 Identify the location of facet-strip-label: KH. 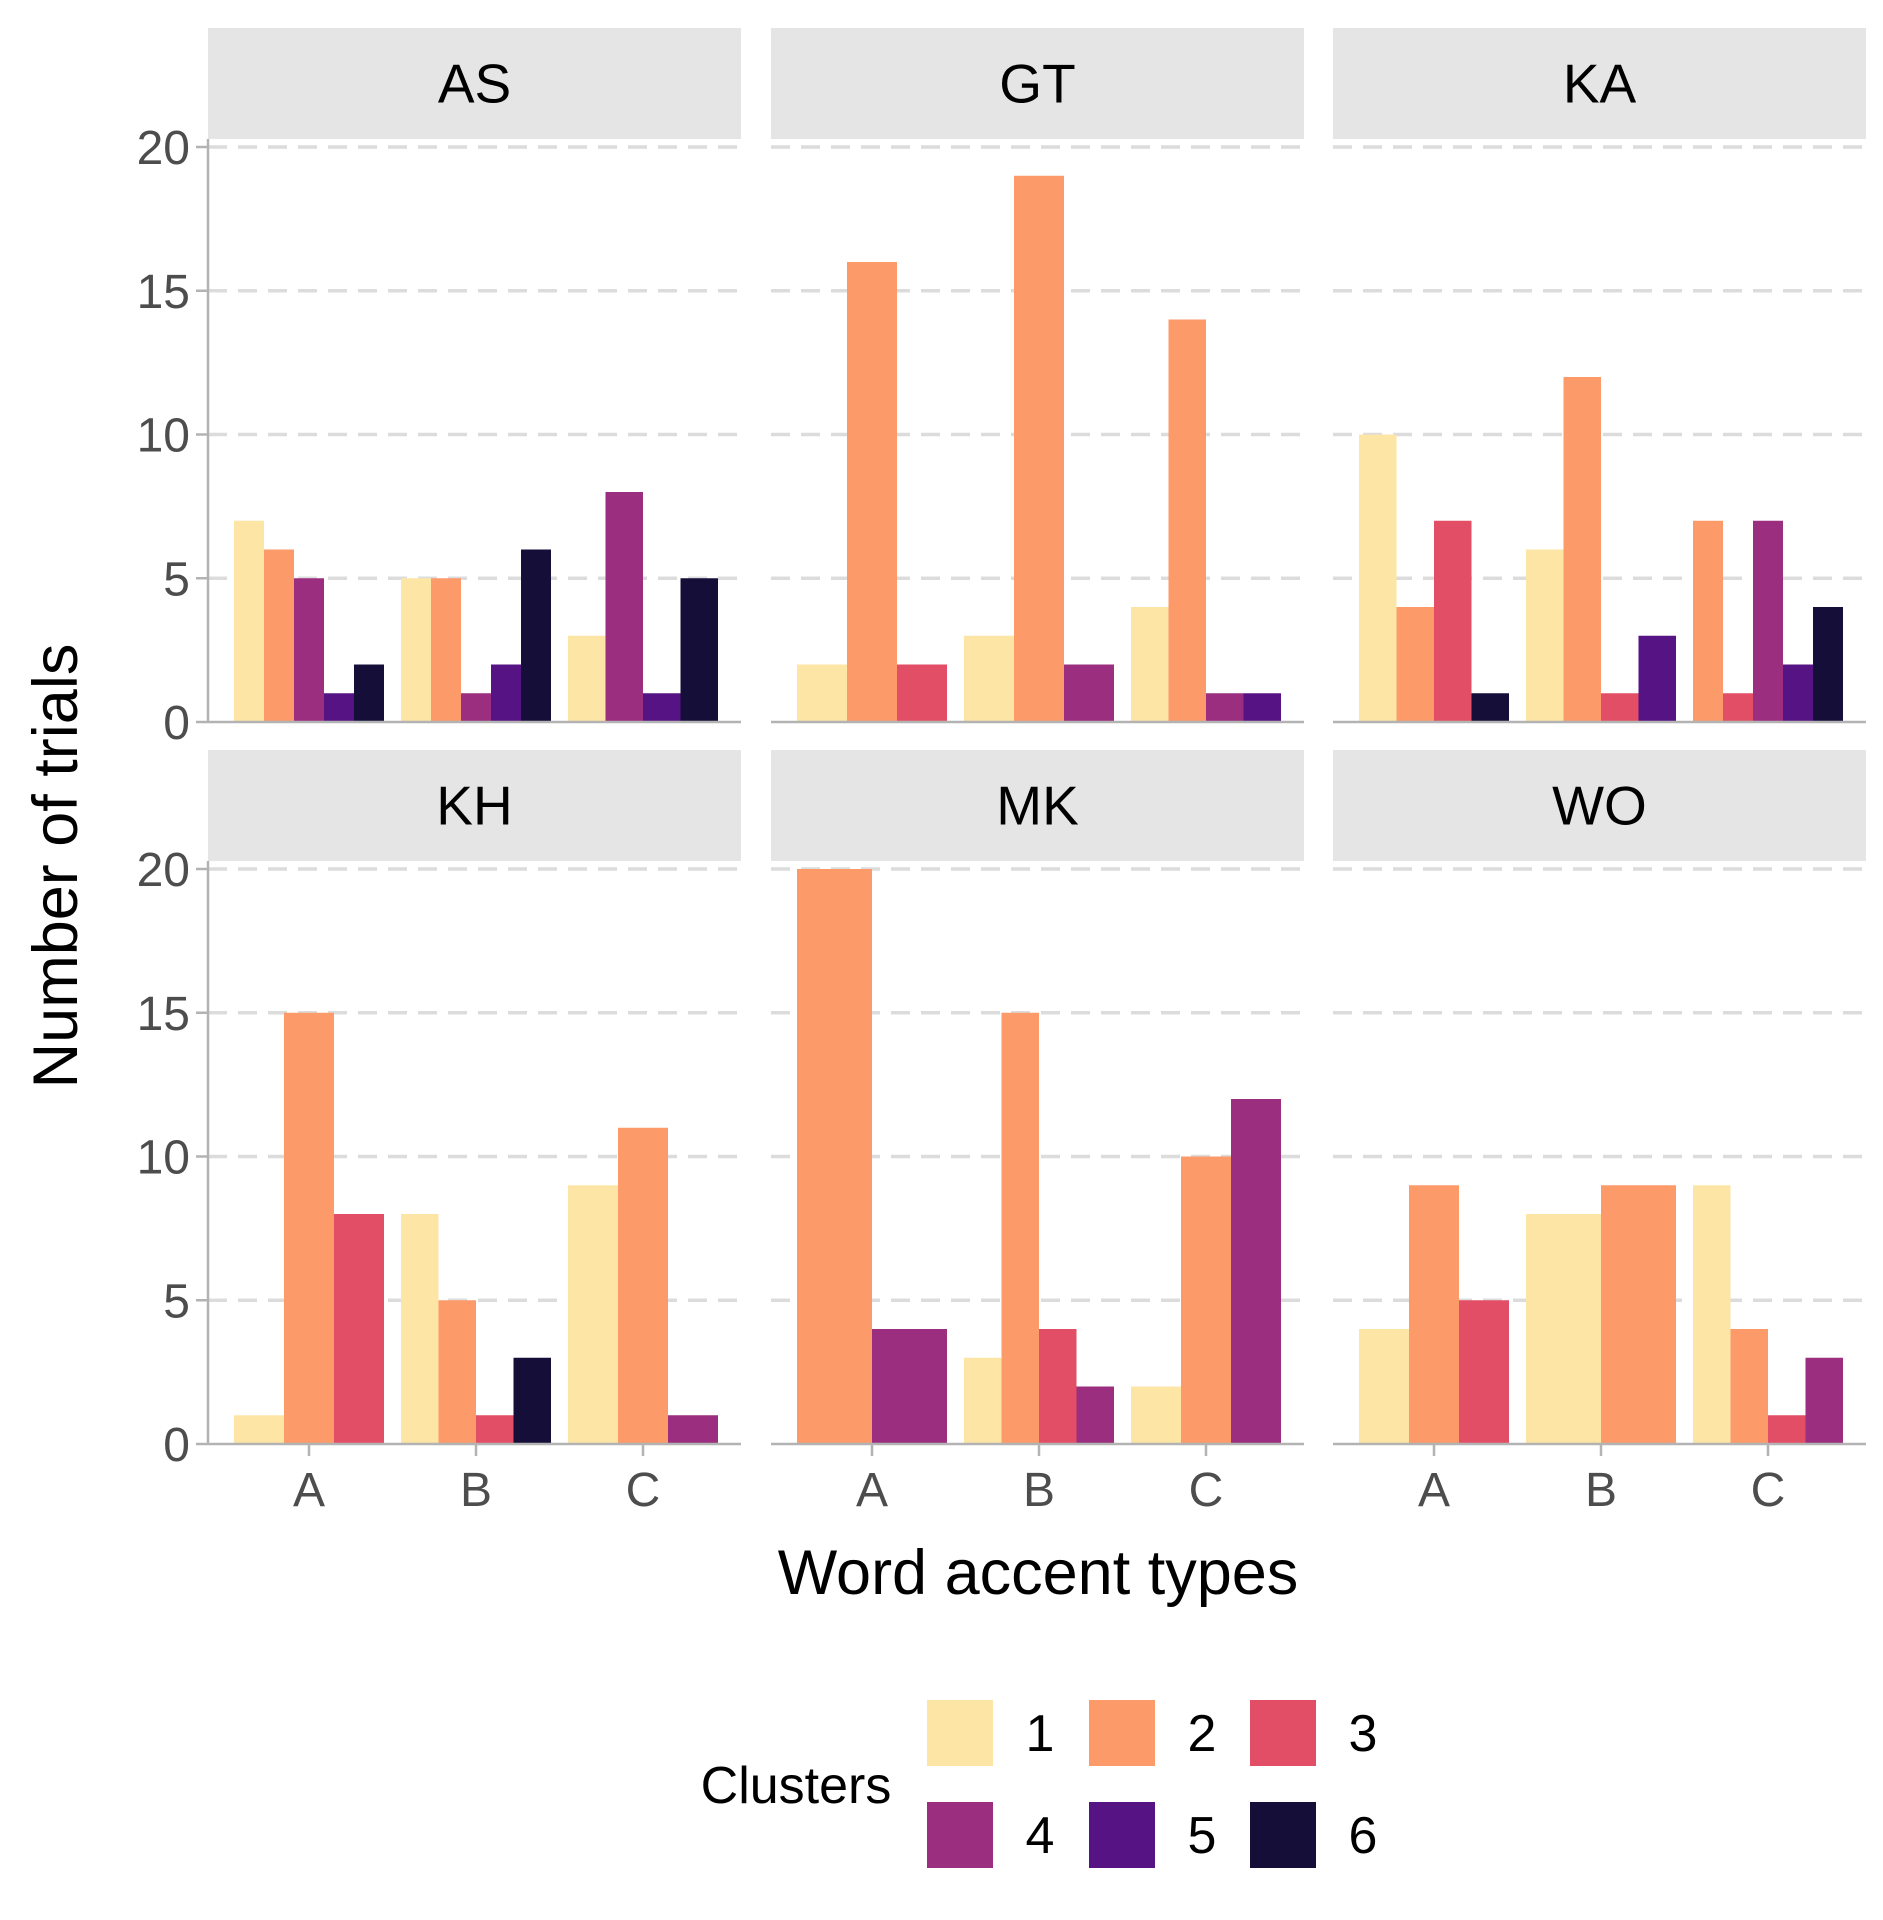
(474, 806).